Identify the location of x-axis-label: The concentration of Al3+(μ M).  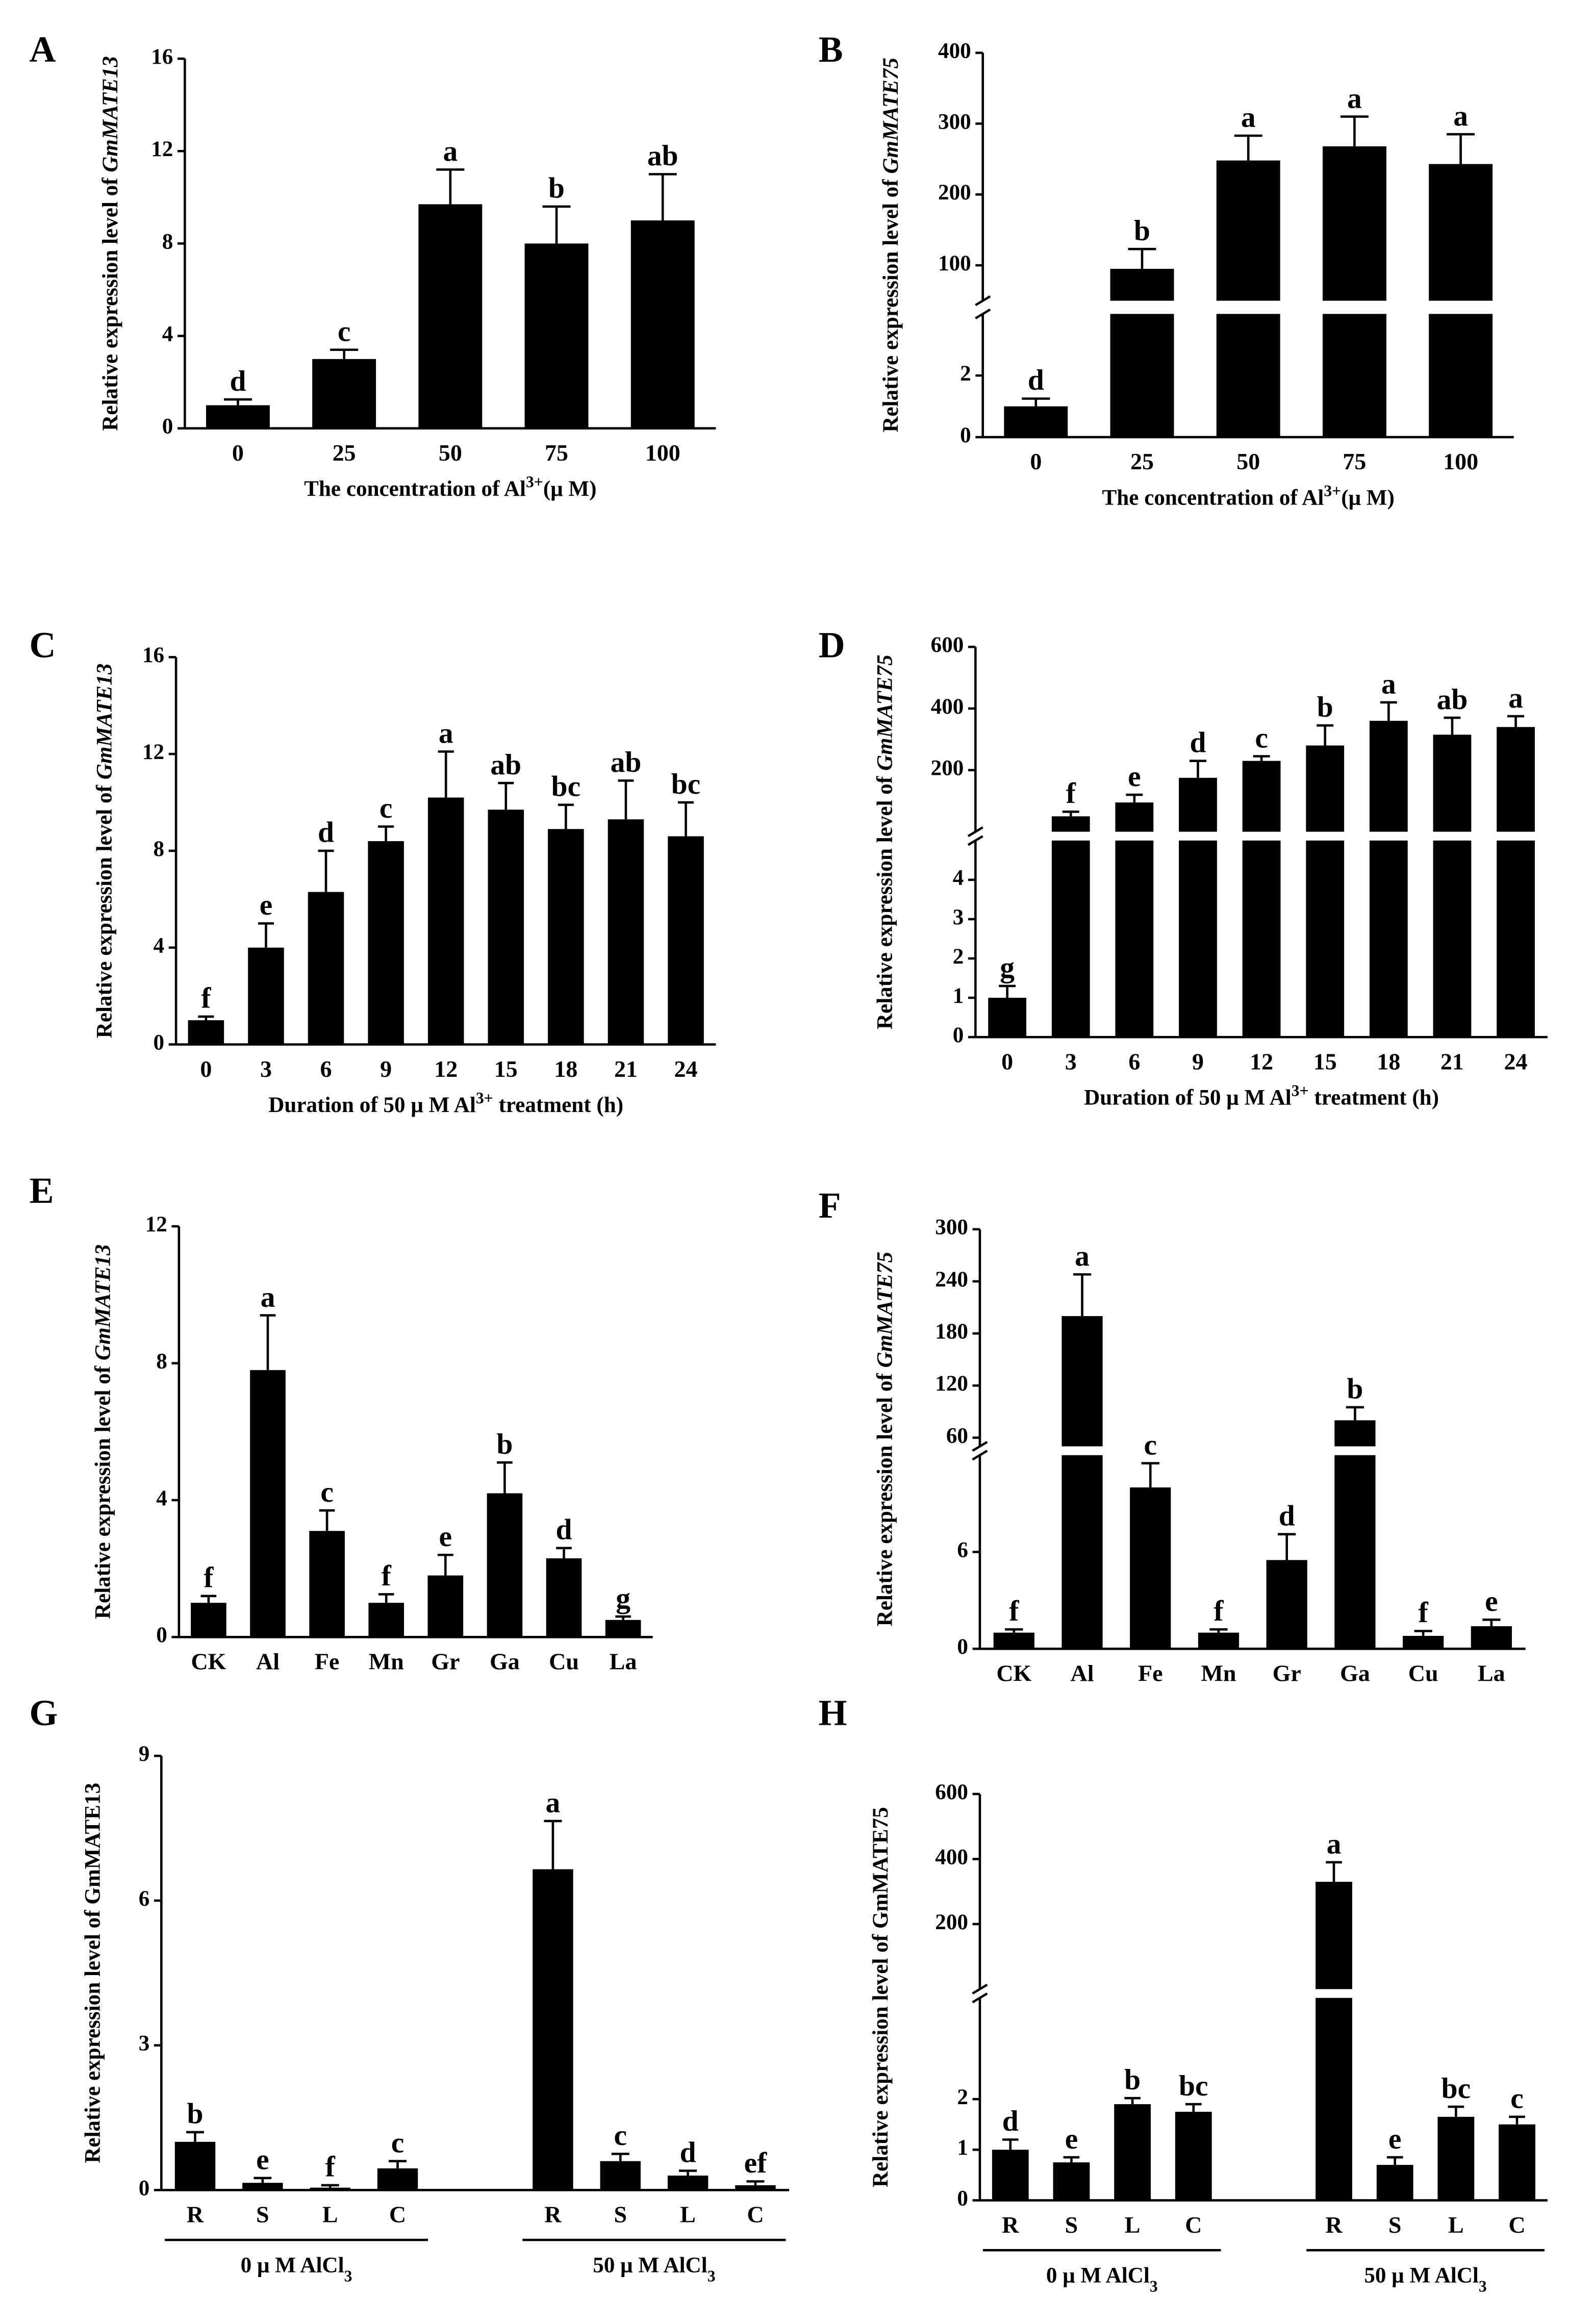
(1248, 496).